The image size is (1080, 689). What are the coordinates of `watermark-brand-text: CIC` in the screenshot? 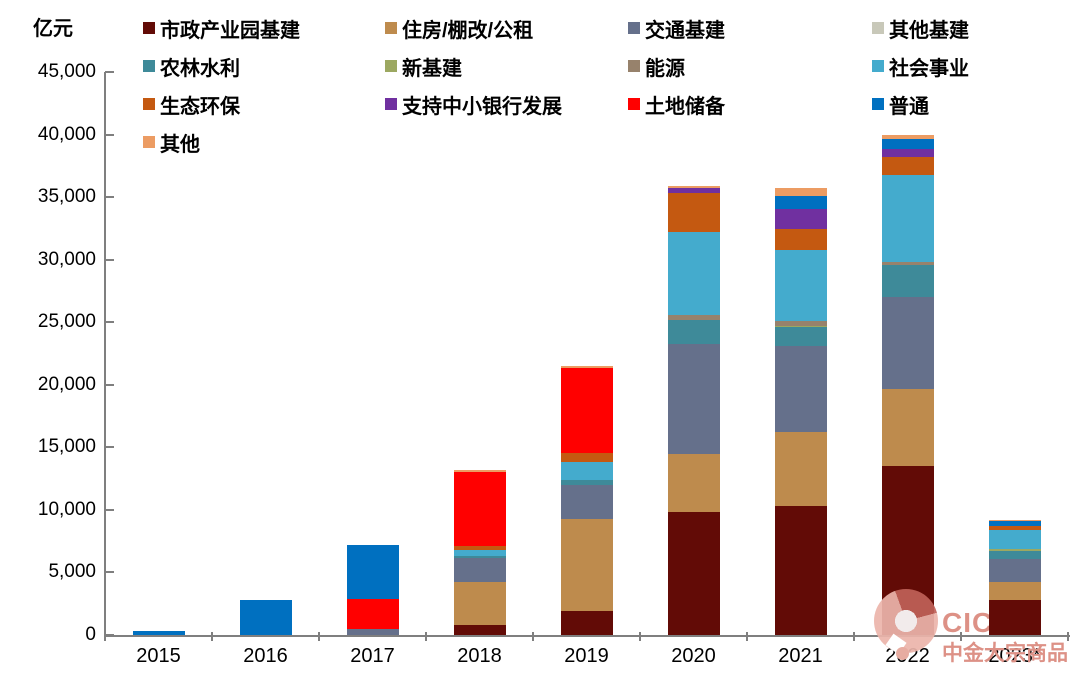 It's located at (968, 622).